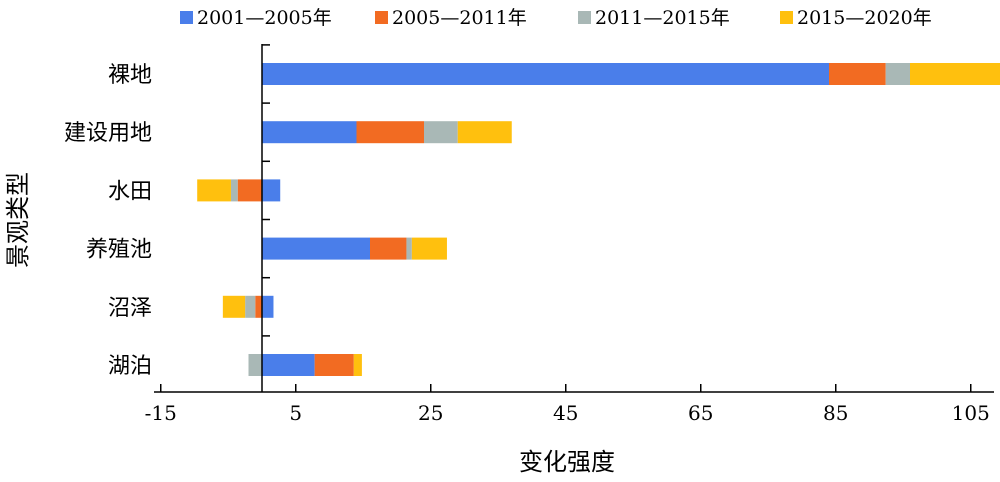 The width and height of the screenshot is (1000, 482). Describe the element at coordinates (130, 308) in the screenshot. I see `category-label: 沼泽` at that location.